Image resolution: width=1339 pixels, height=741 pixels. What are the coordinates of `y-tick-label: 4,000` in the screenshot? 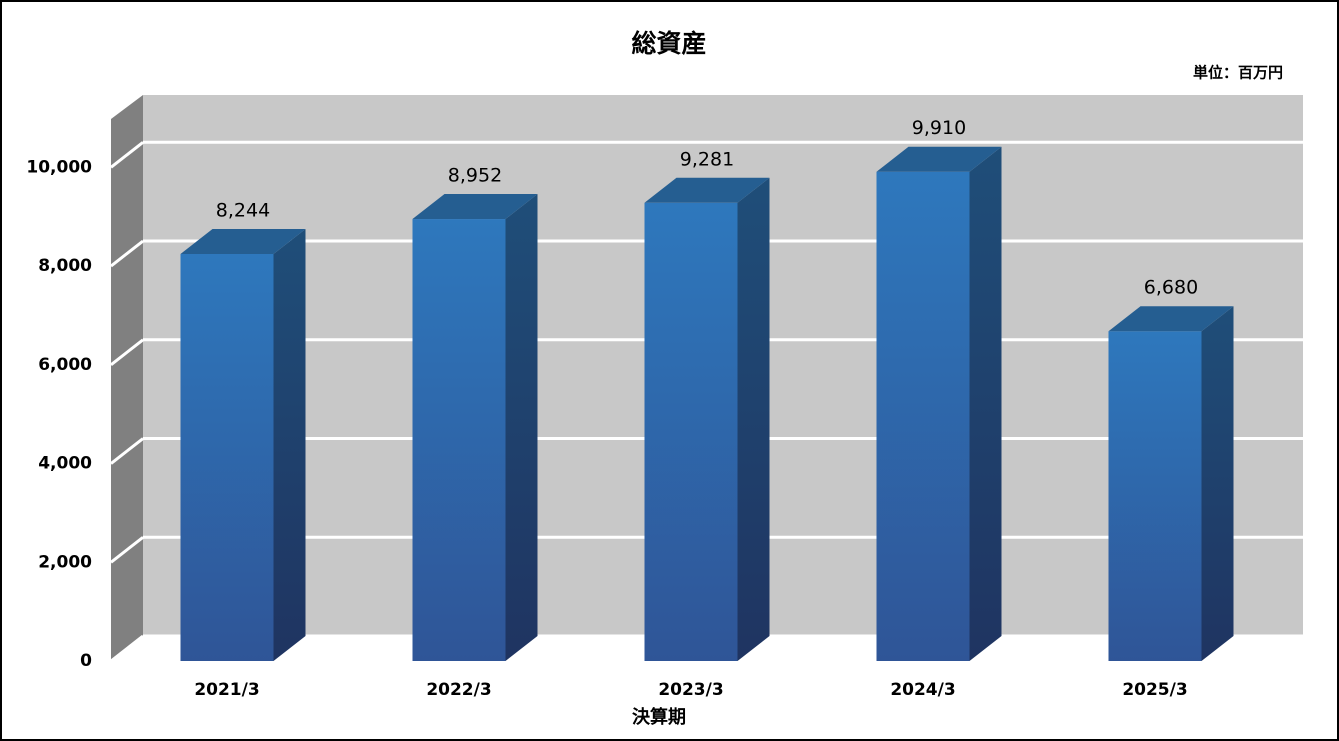 It's located at (65, 464).